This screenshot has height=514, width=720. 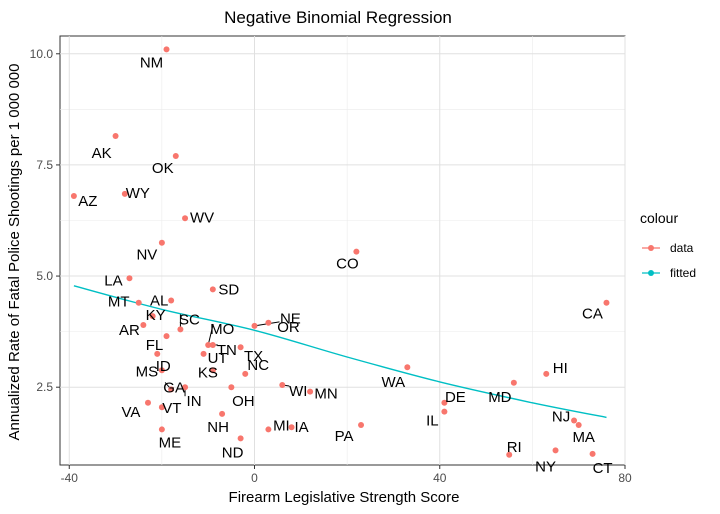 What do you see at coordinates (222, 413) in the screenshot?
I see `data-point-nh` at bounding box center [222, 413].